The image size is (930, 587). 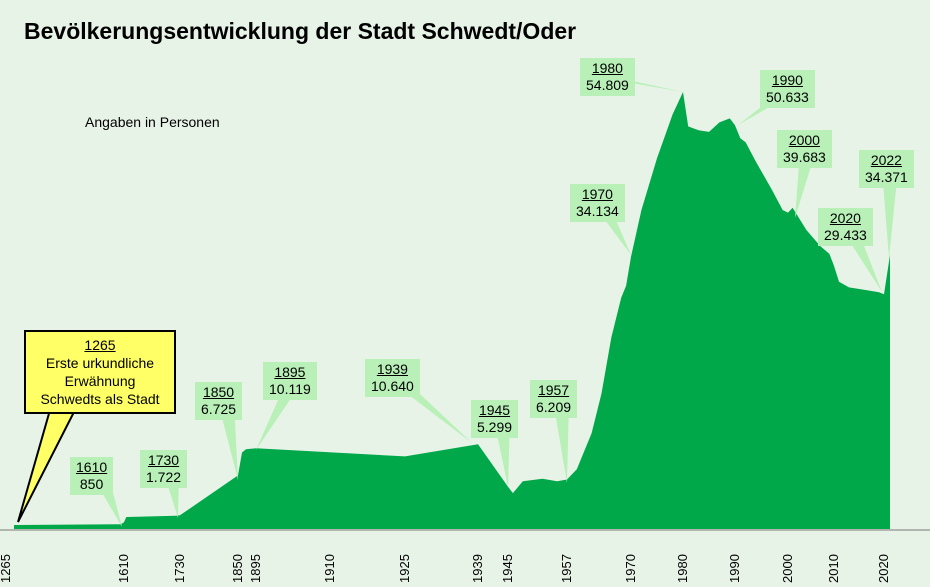 I want to click on x-tick-label: 1925, so click(x=404, y=568).